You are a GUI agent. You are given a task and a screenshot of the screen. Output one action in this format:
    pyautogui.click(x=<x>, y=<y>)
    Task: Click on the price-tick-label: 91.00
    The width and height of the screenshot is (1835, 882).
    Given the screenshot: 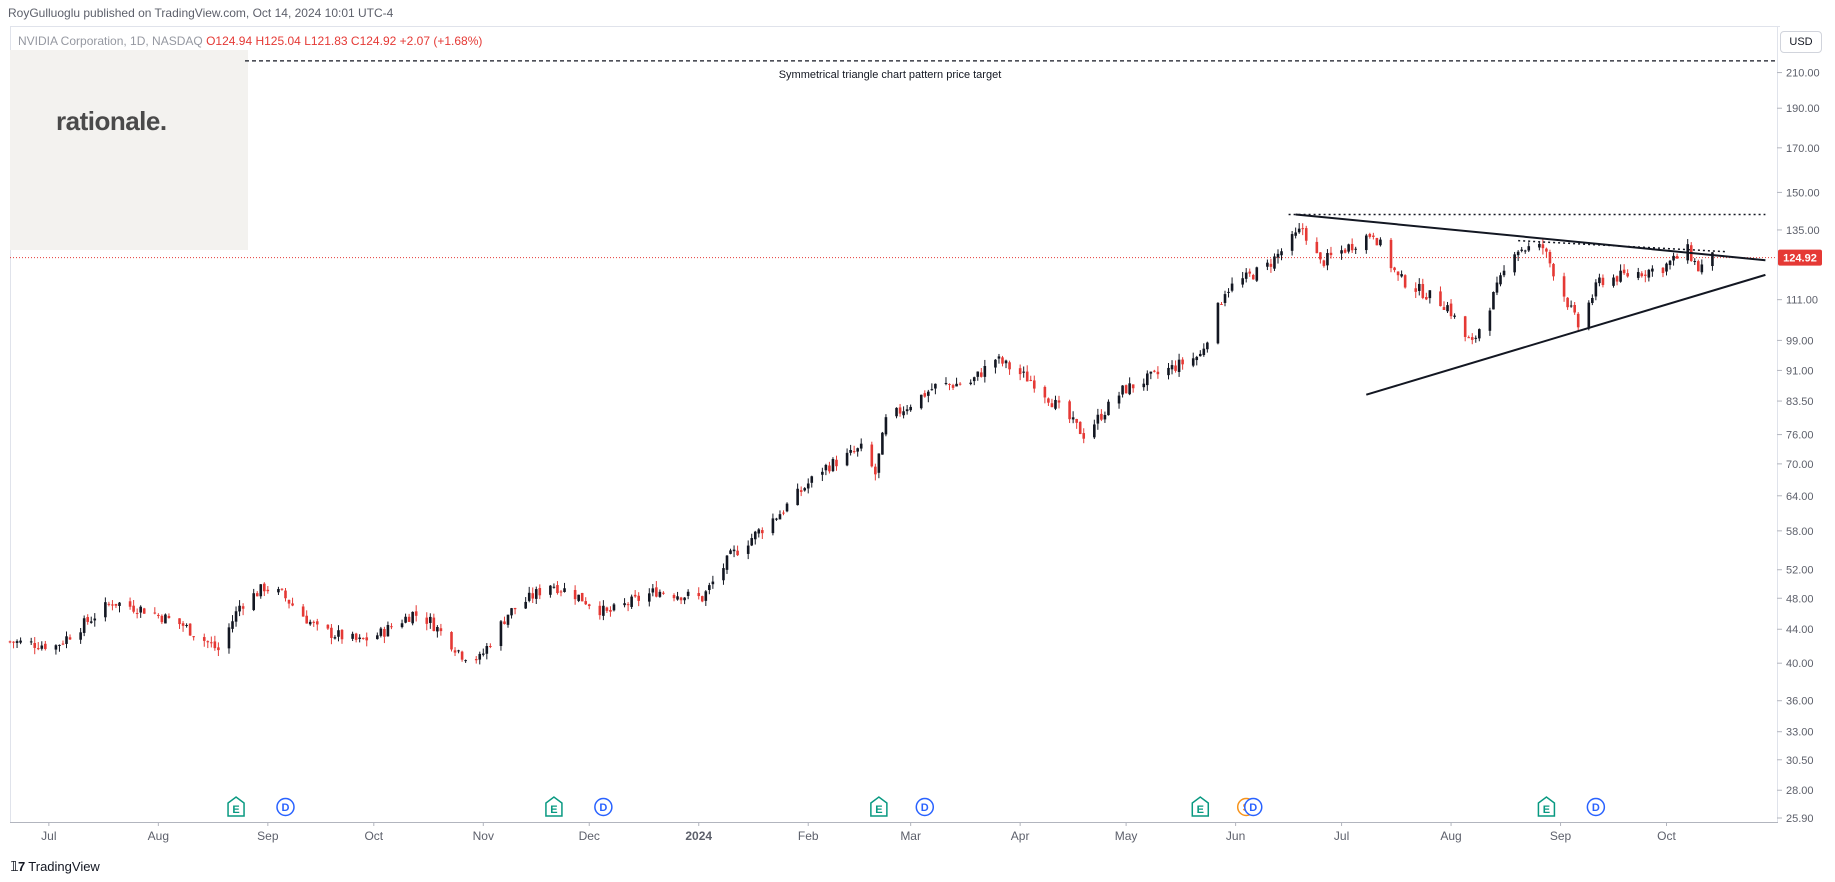 What is the action you would take?
    pyautogui.click(x=1800, y=371)
    